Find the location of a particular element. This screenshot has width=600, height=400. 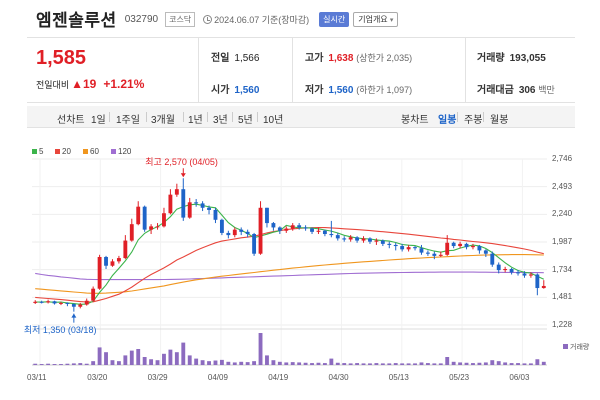

open-price: 시가 1,560 is located at coordinates (235, 88).